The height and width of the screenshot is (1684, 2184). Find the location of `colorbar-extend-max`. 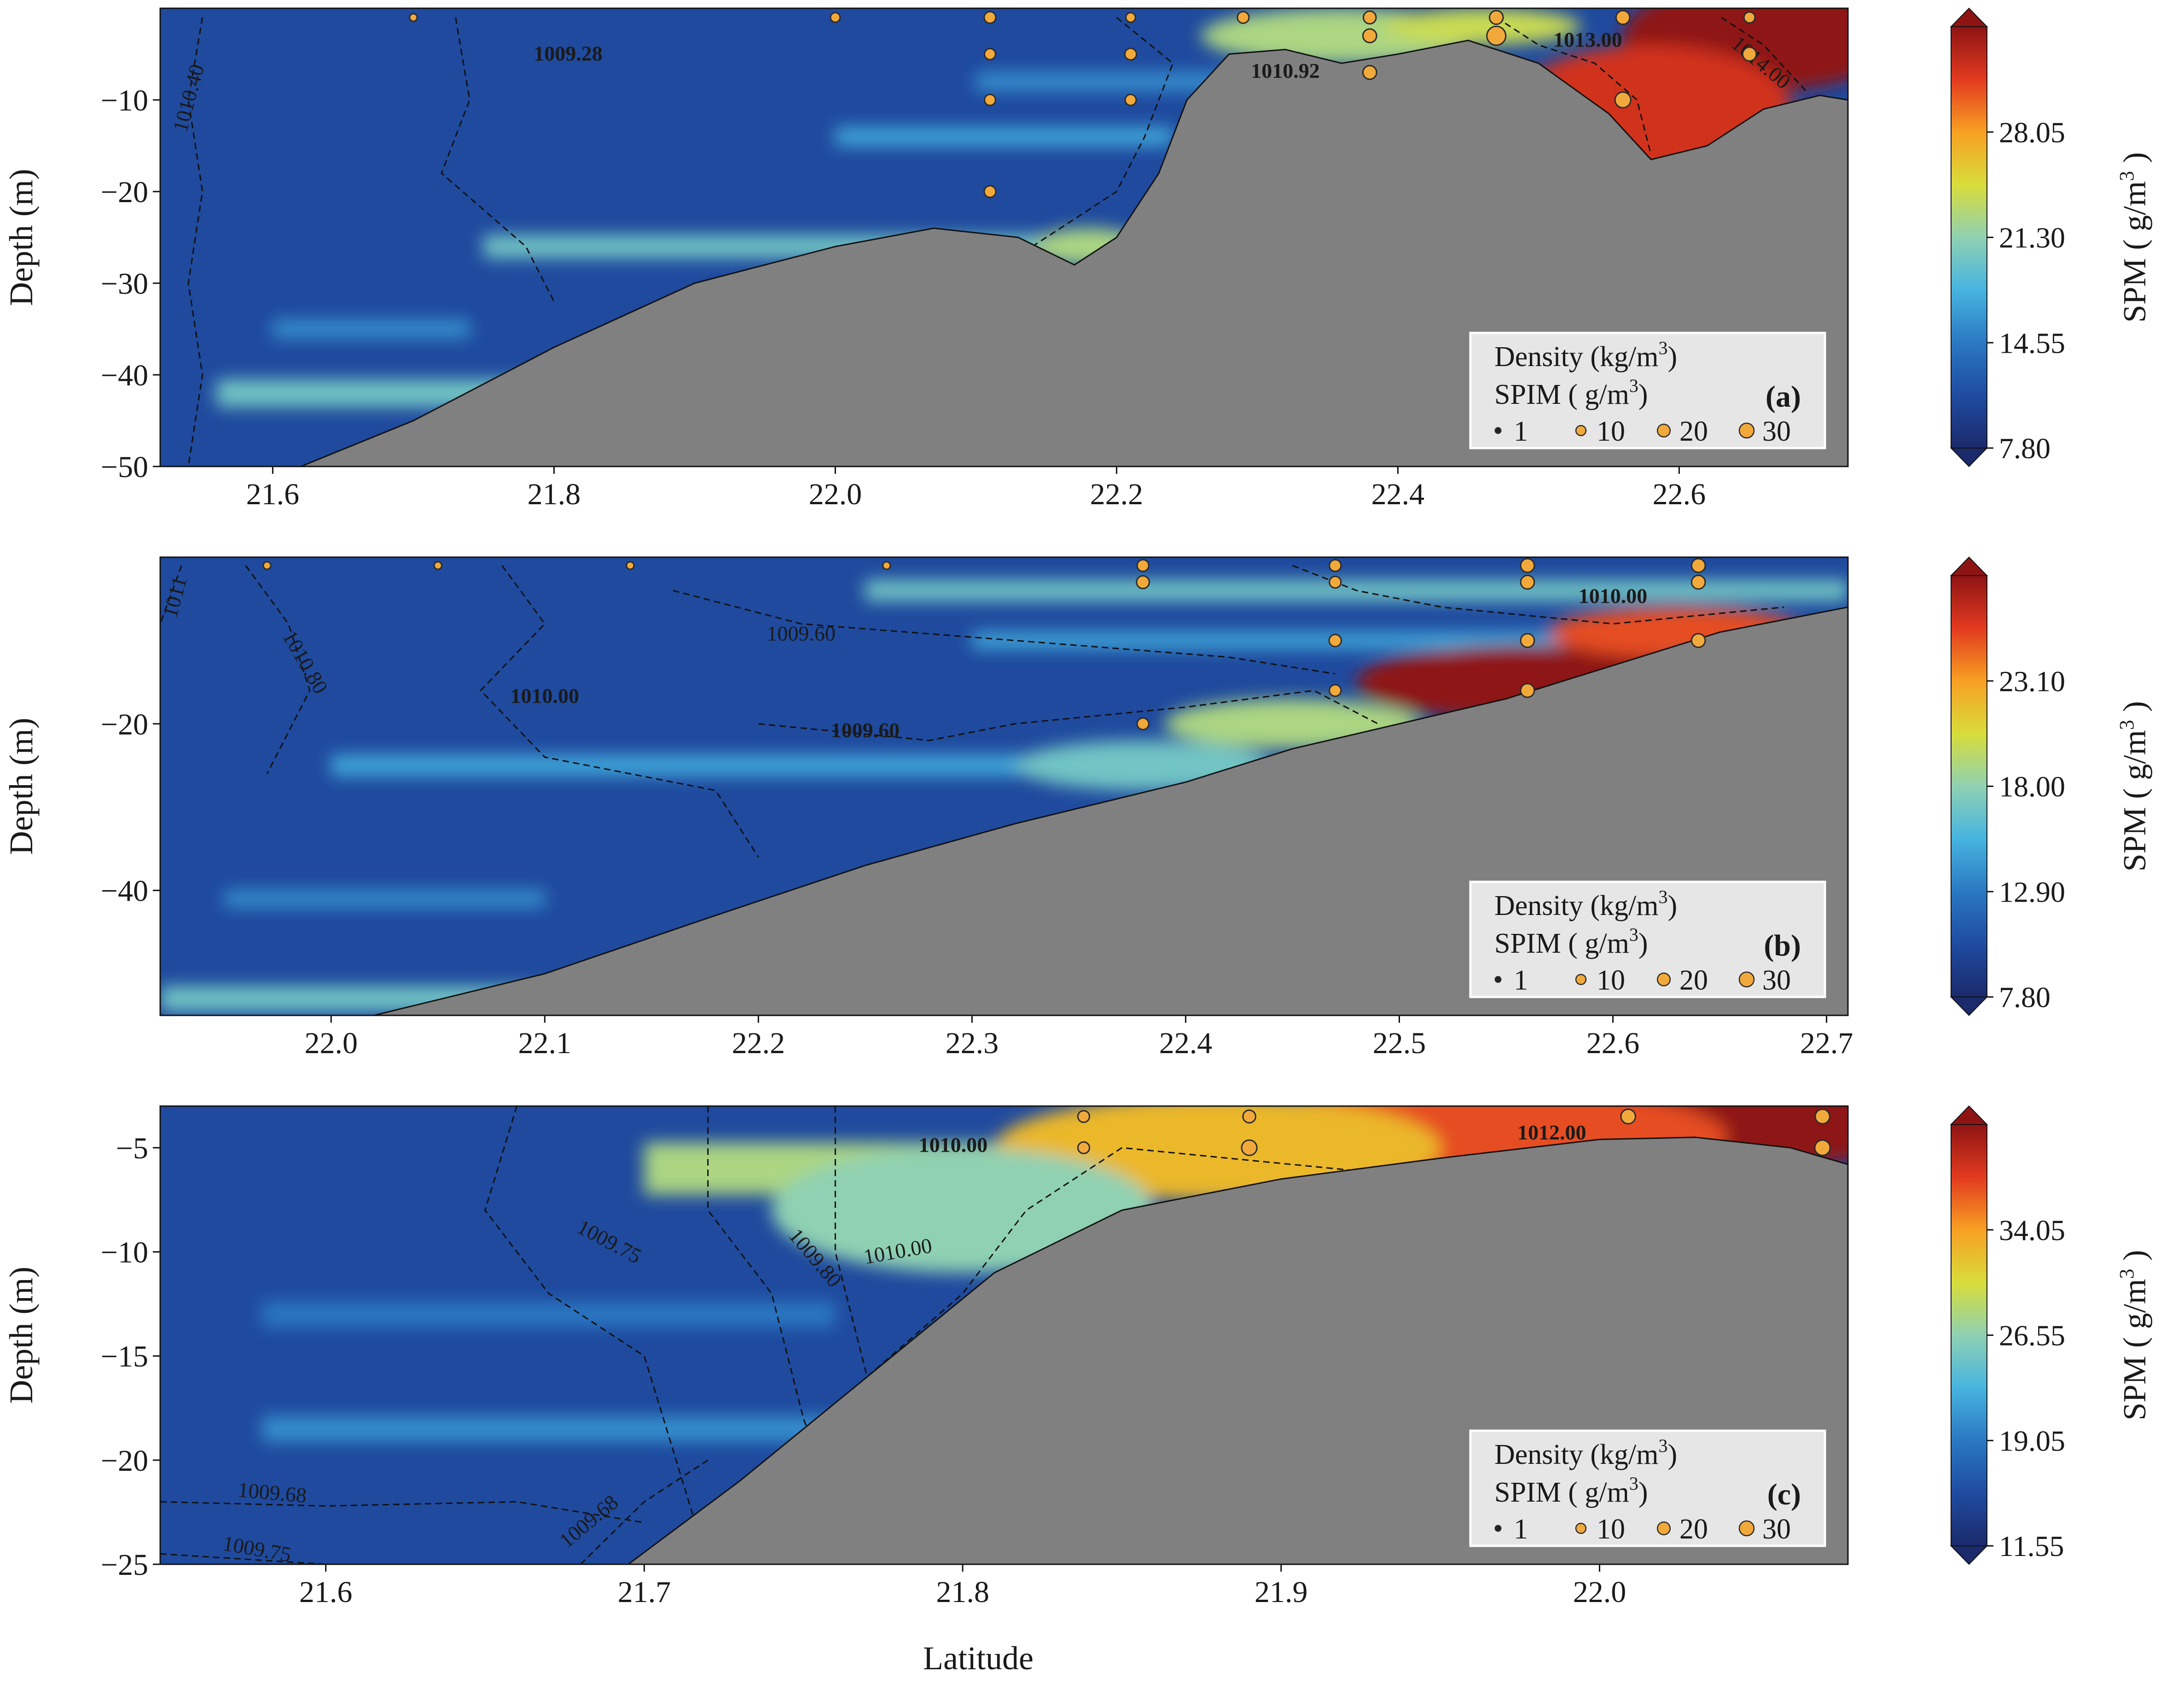

colorbar-extend-max is located at coordinates (1969, 566).